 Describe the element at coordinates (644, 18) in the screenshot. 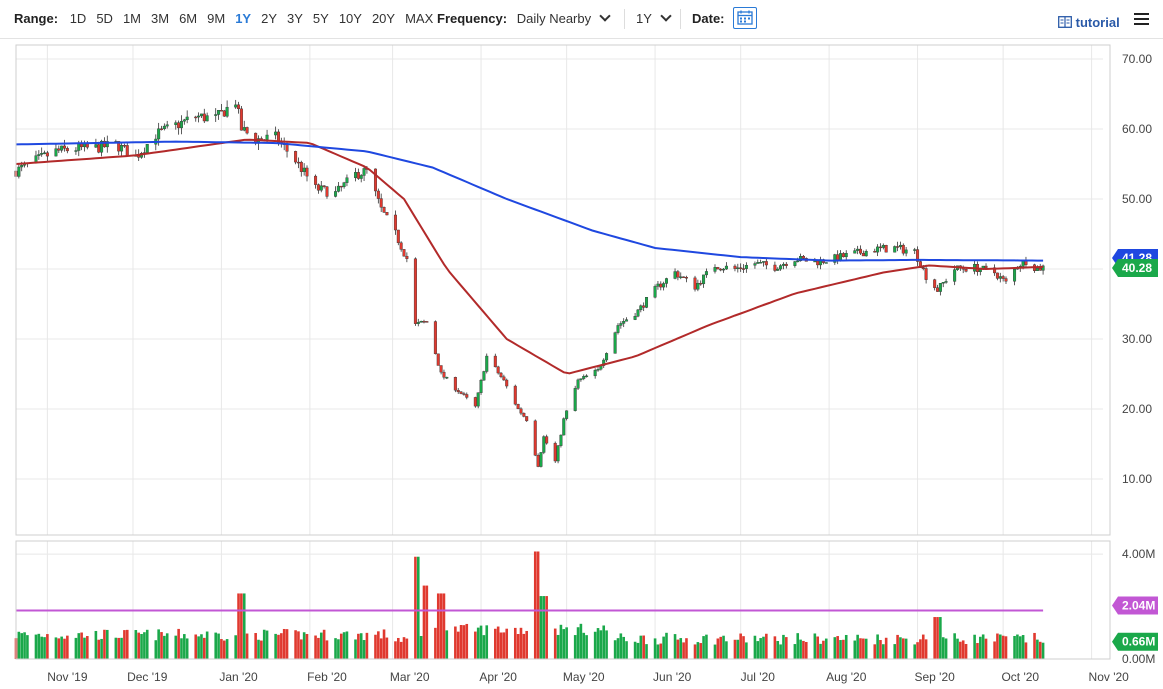

I see `period-value: 1Y` at that location.